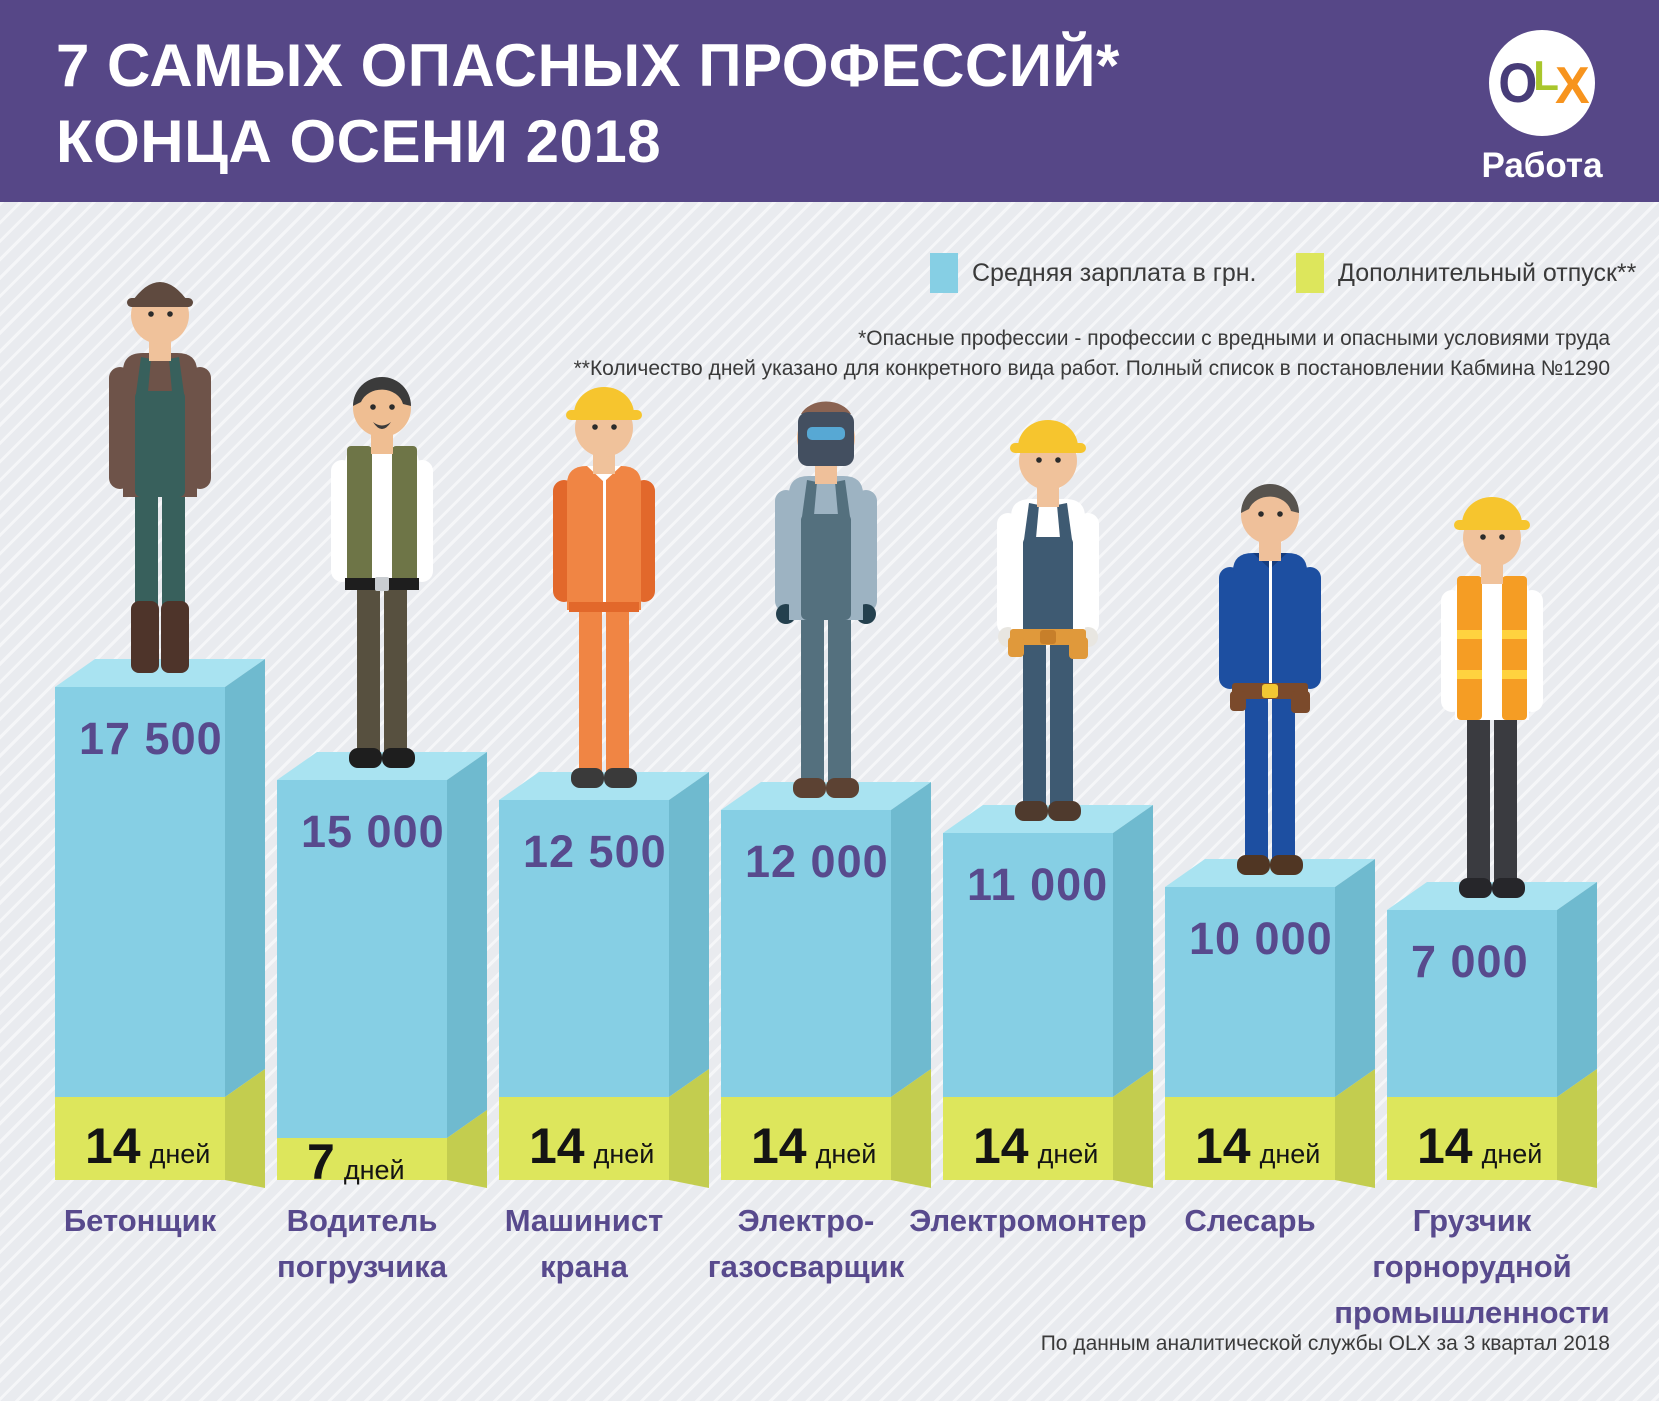  Describe the element at coordinates (151, 738) in the screenshot. I see `salary-value: 17 500` at that location.